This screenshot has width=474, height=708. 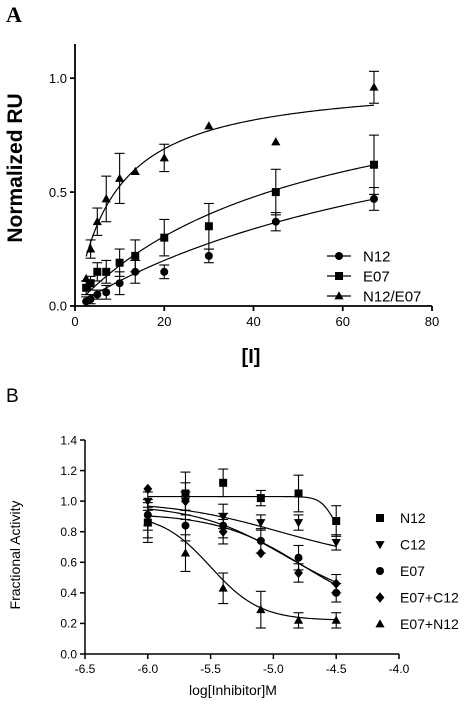 What do you see at coordinates (68, 440) in the screenshot?
I see `panel-b-y-tick-label: 1.4` at bounding box center [68, 440].